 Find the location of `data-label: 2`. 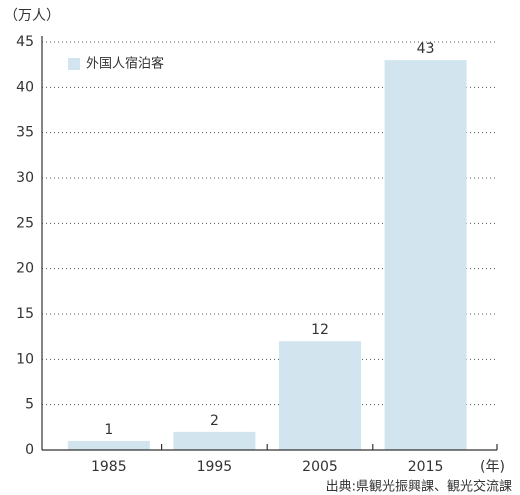

data-label: 2 is located at coordinates (214, 421).